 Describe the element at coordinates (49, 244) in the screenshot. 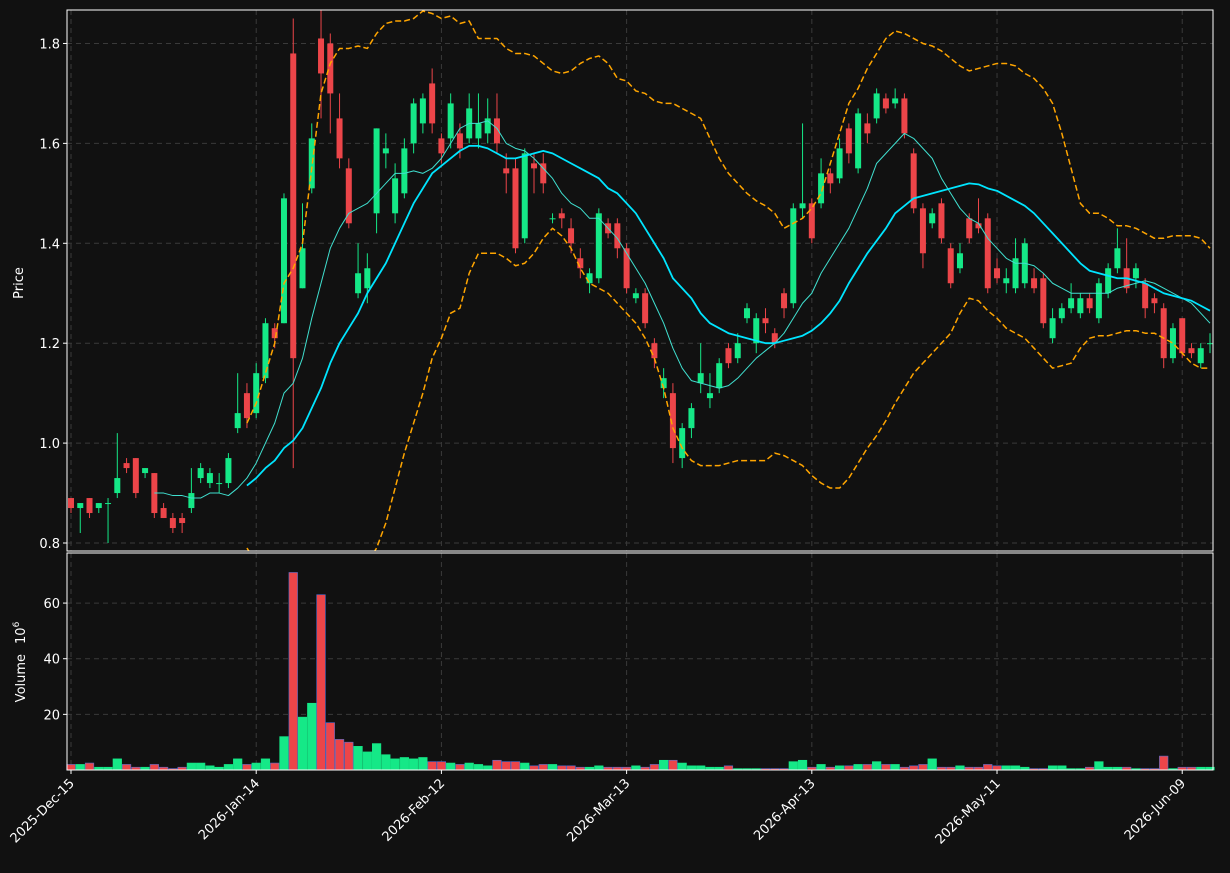

I see `y-tick-label: 1.4` at that location.